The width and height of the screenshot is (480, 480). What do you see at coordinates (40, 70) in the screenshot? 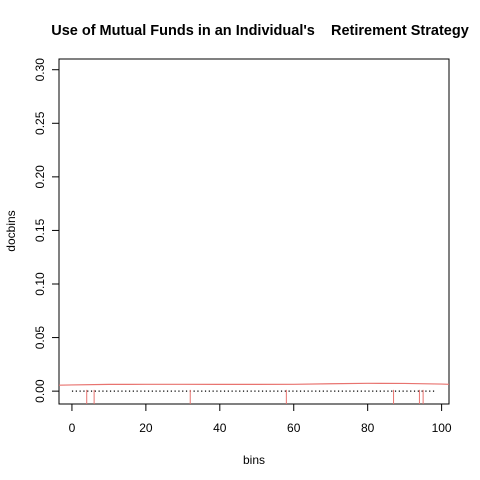
I see `y-tick-label-6: 0.30` at bounding box center [40, 70].